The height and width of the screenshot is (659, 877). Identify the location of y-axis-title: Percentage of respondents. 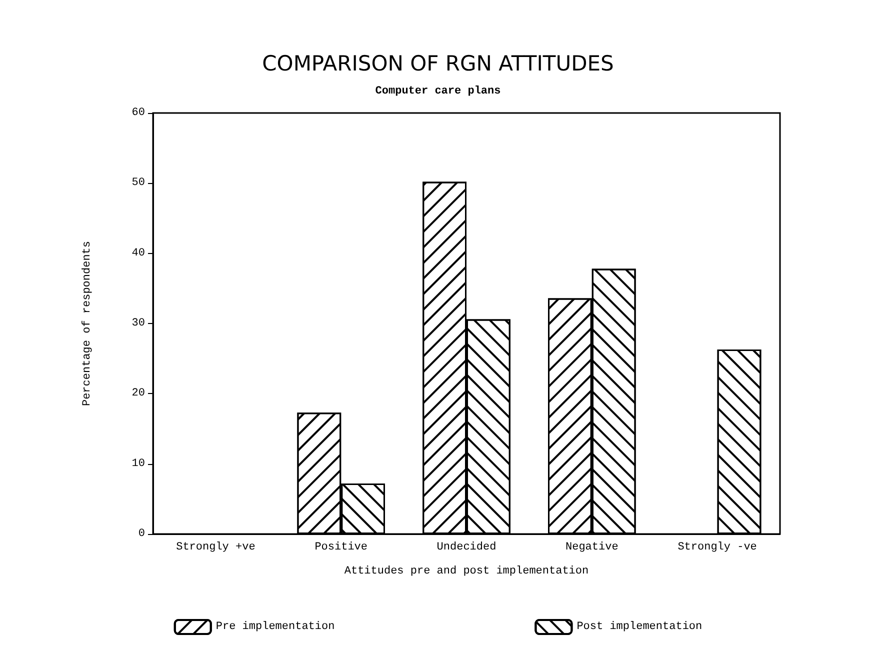
(88, 323).